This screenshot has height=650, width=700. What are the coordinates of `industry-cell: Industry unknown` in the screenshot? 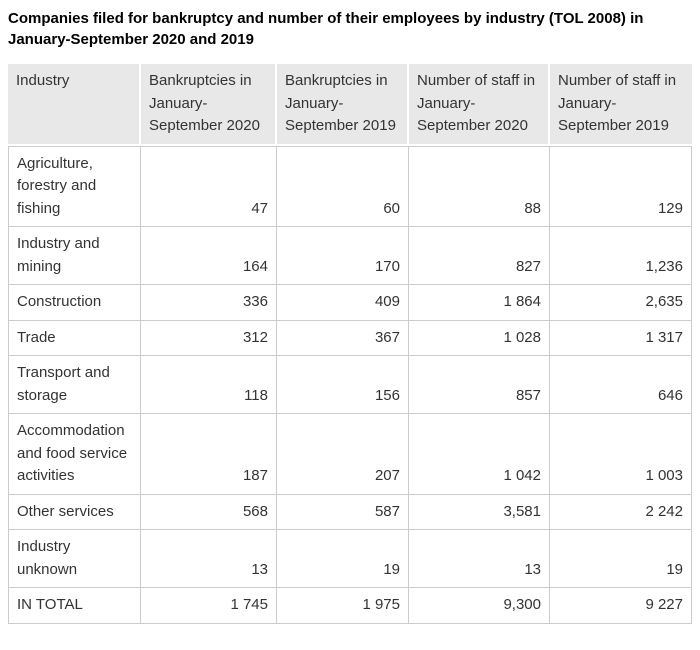 It's located at (74, 559).